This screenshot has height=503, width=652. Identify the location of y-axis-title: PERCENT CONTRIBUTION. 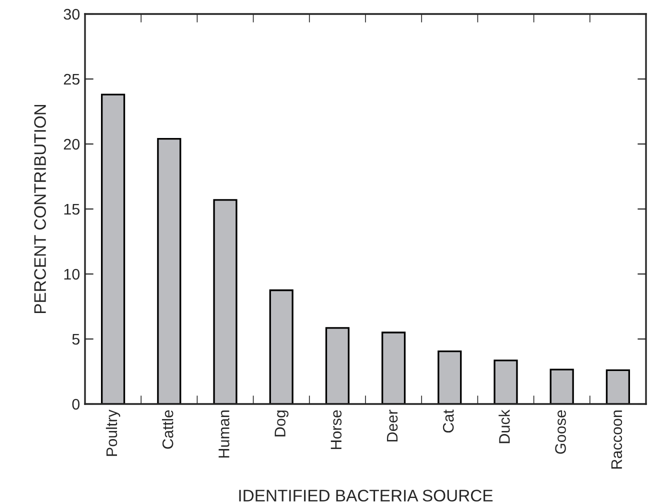
(40, 209).